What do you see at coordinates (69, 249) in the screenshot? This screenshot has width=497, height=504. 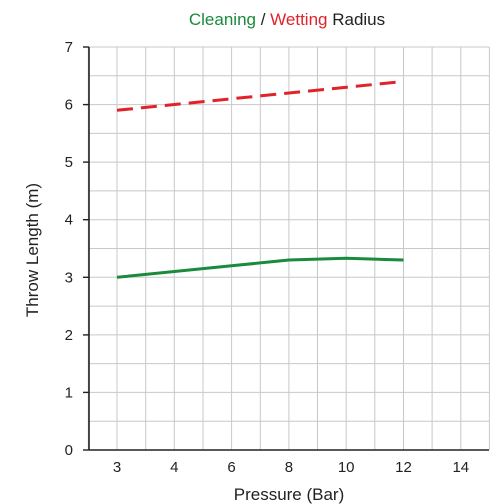 I see `y-axis-ticks: 0 1 2 3 4 5 6 7` at bounding box center [69, 249].